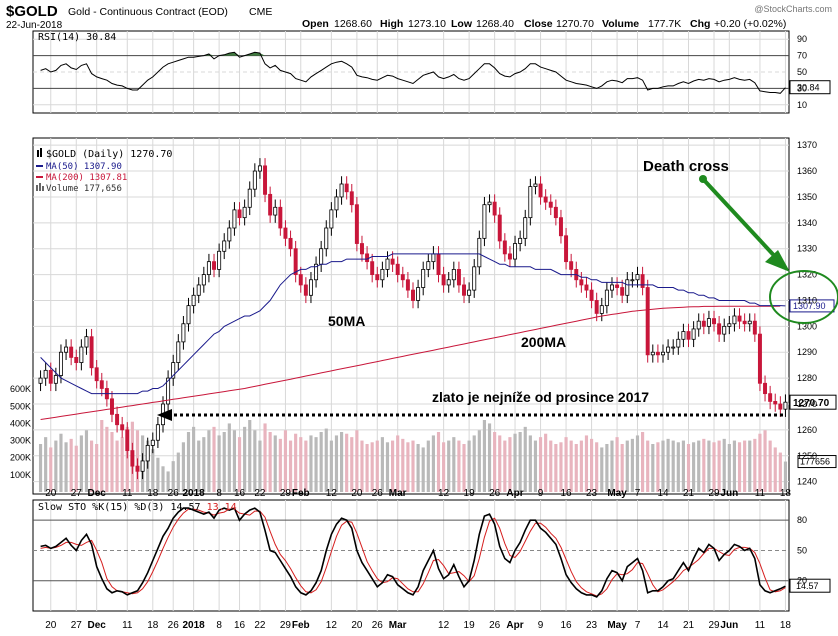  I want to click on x-axis-label-bottom: 16, so click(240, 625).